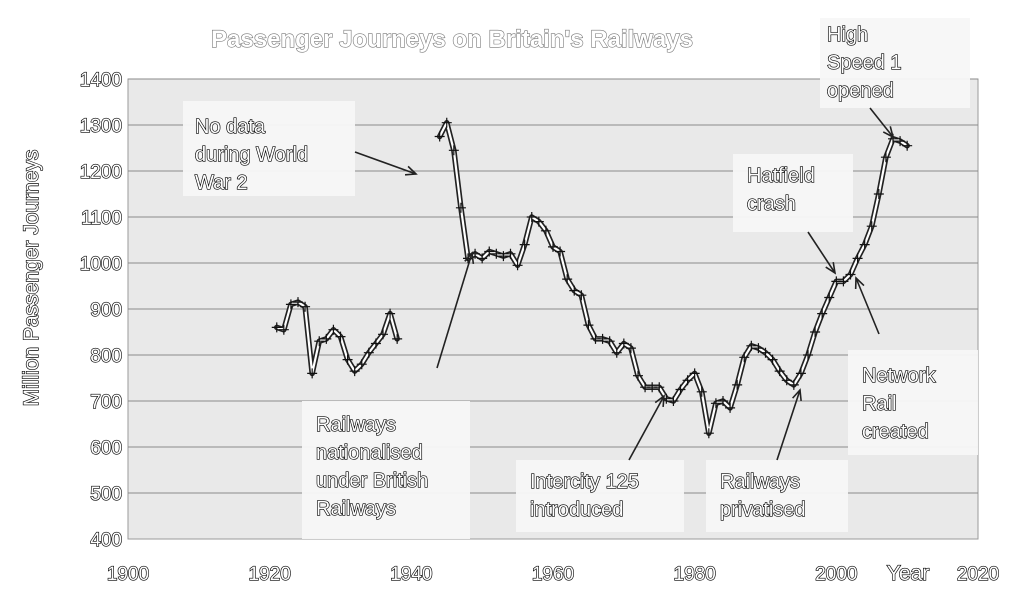 This screenshot has width=1024, height=606. Describe the element at coordinates (270, 574) in the screenshot. I see `x-tick-label: 1920` at that location.